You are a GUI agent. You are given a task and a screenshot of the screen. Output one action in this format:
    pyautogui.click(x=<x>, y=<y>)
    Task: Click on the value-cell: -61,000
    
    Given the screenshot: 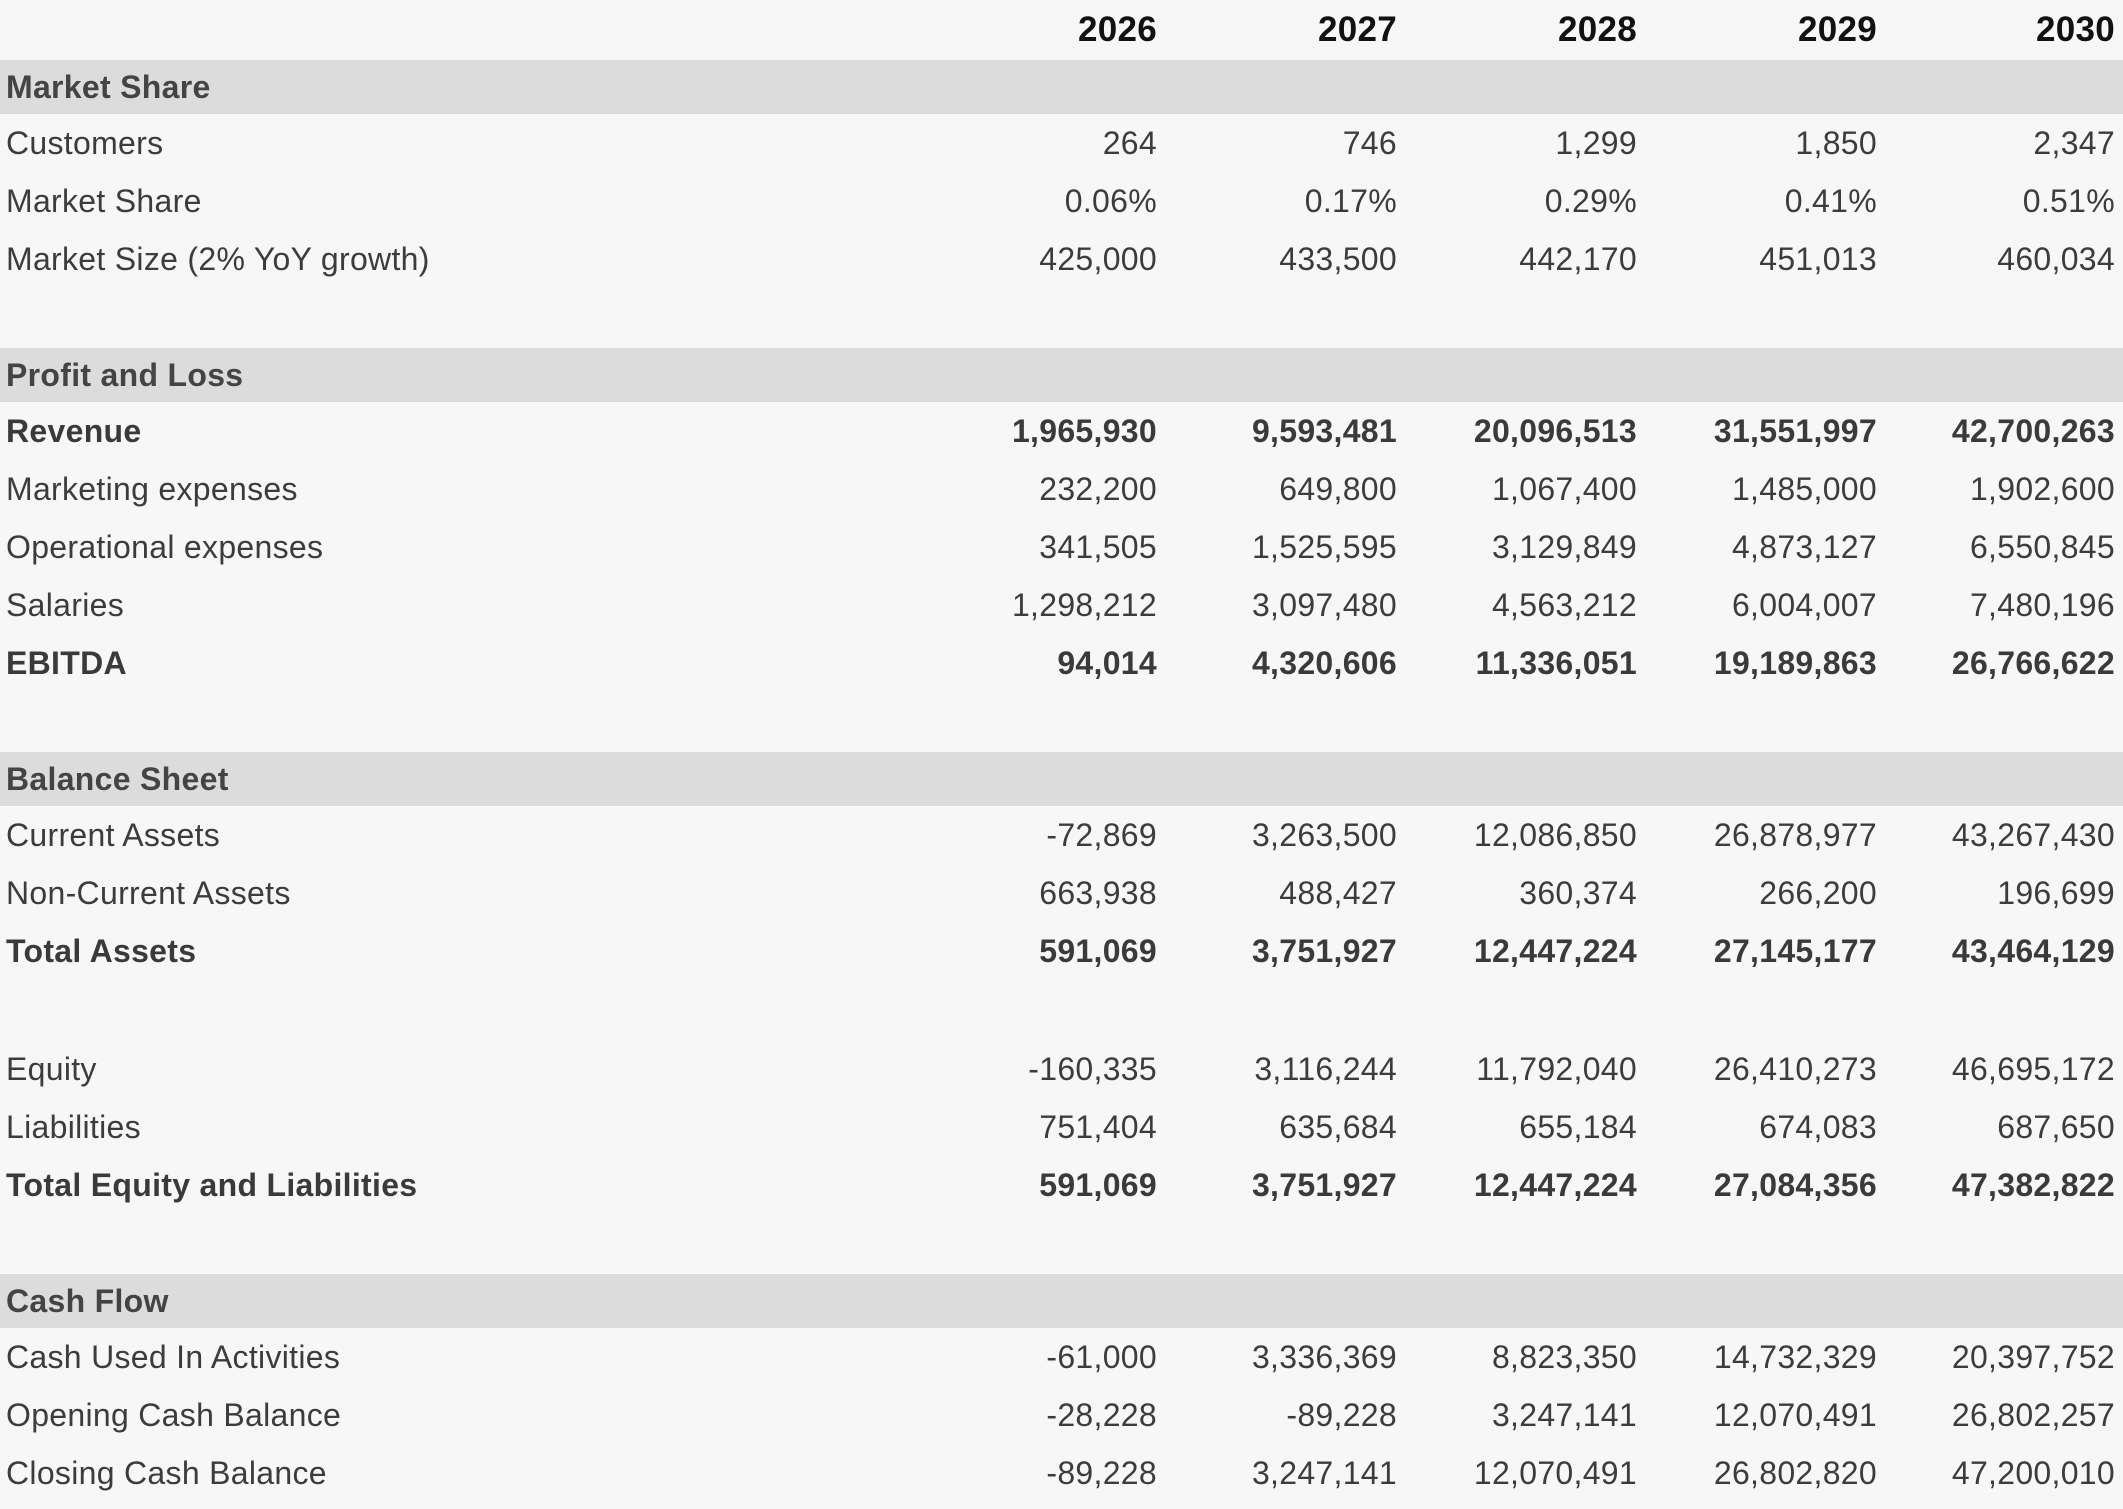 What is the action you would take?
    pyautogui.click(x=1101, y=1356)
    